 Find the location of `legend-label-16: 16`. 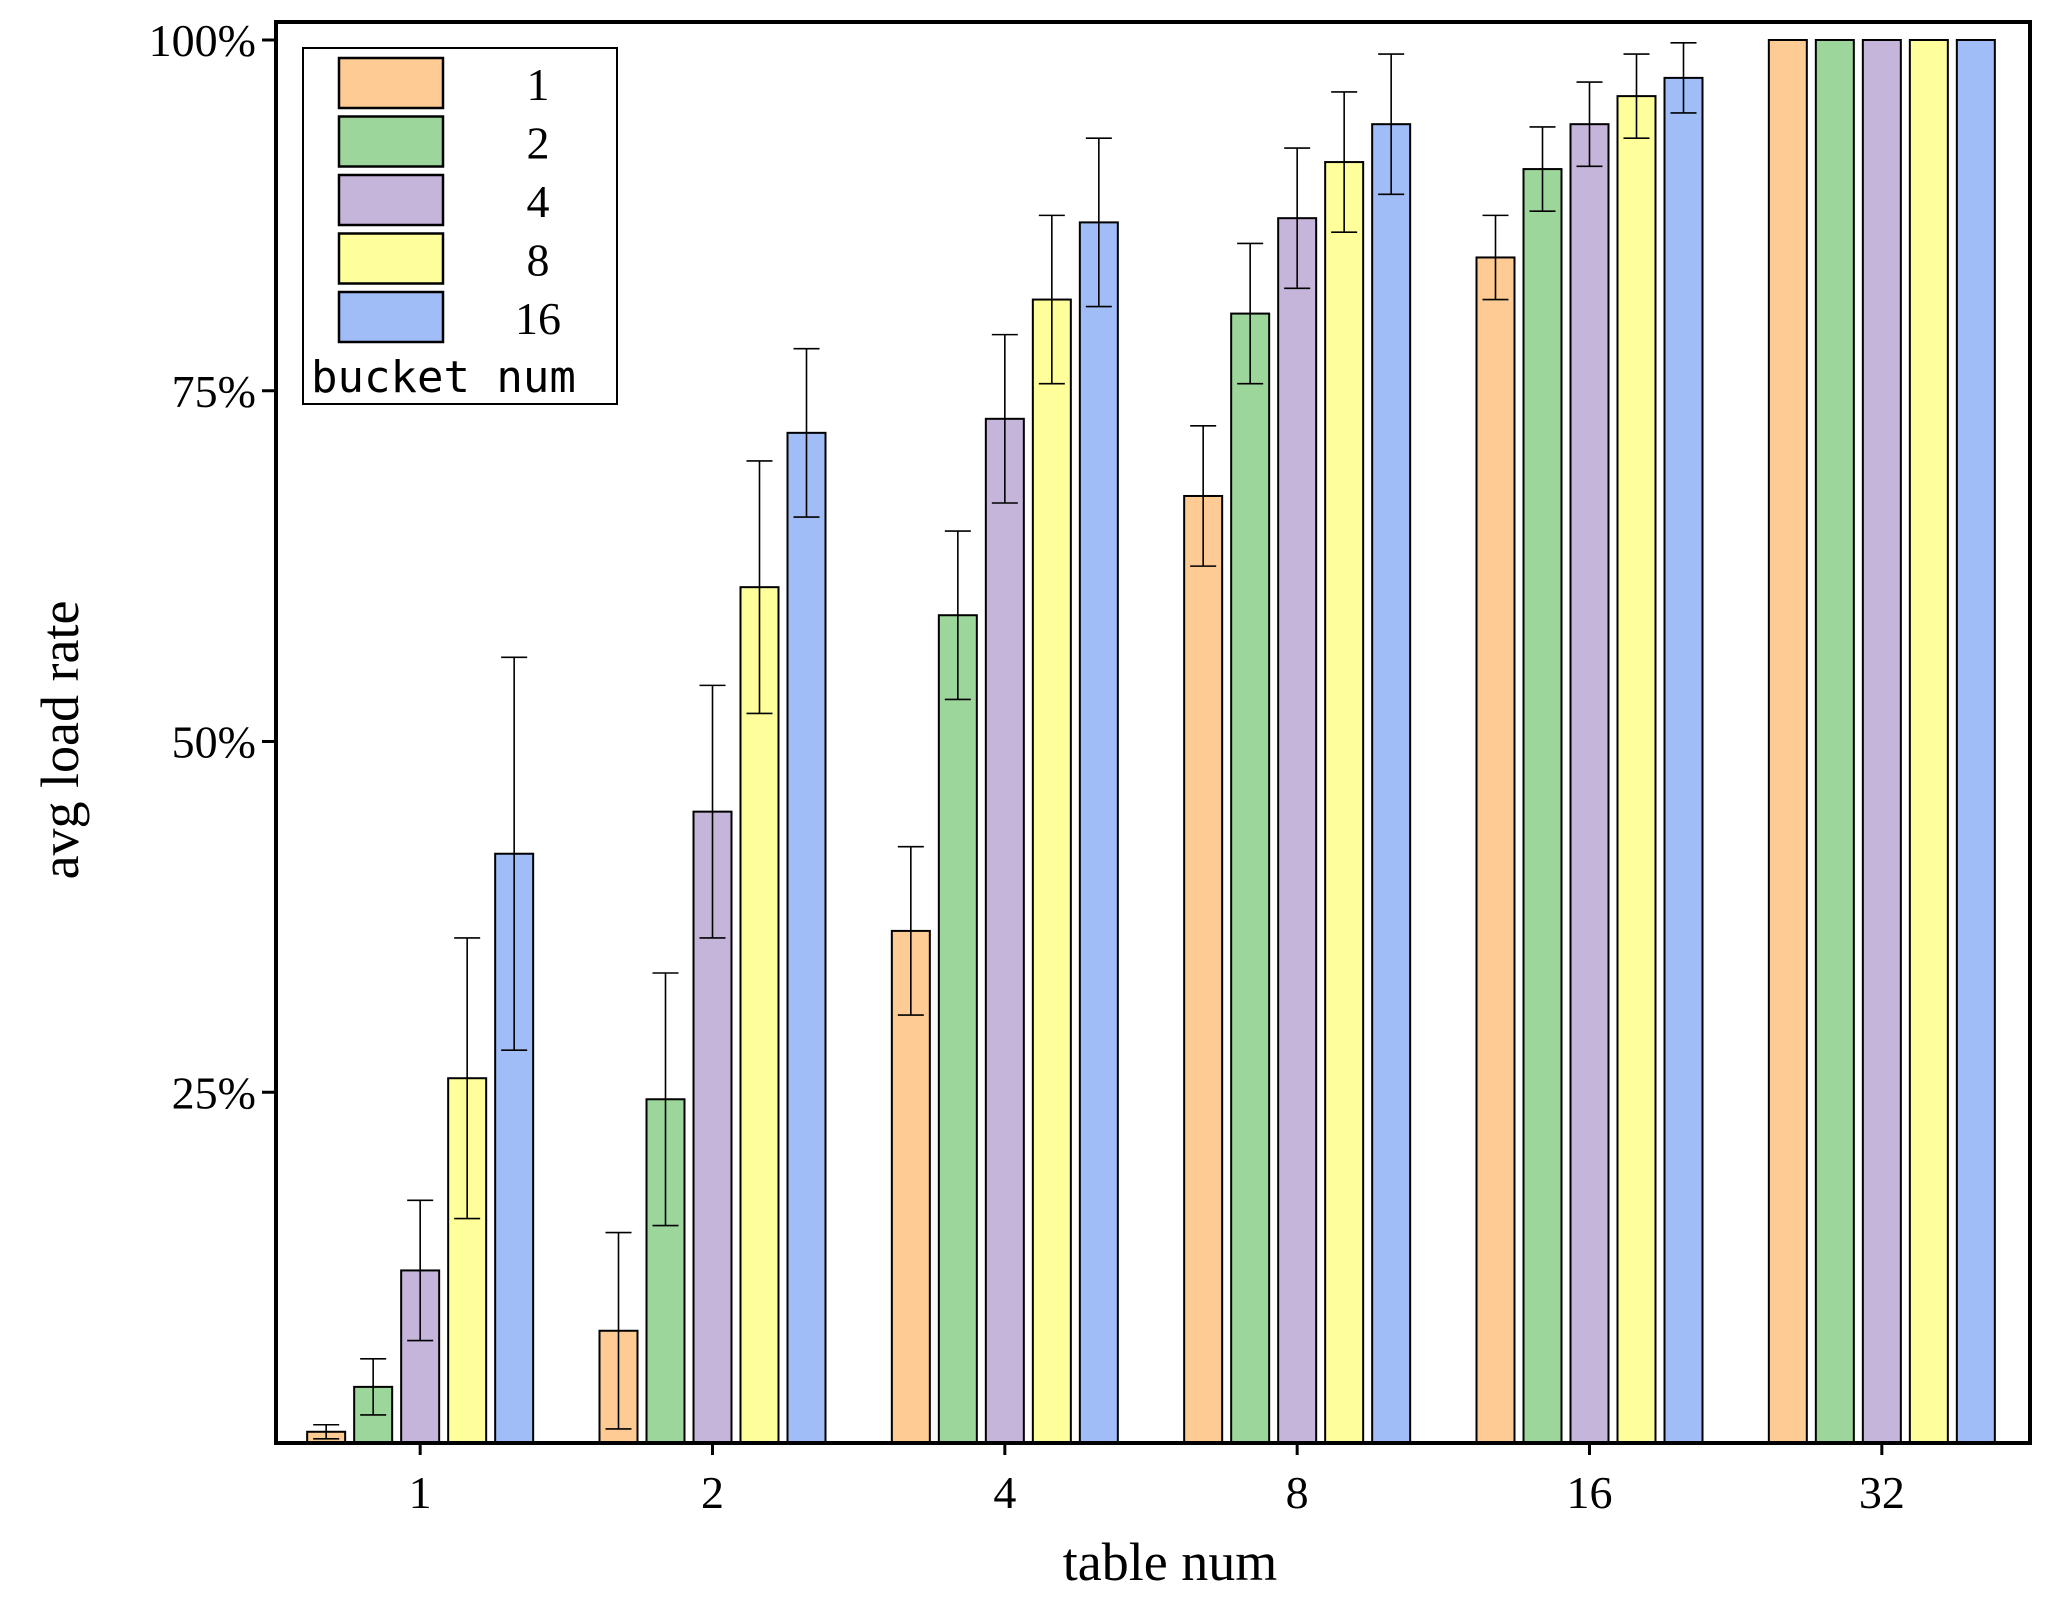

legend-label-16: 16 is located at coordinates (538, 318).